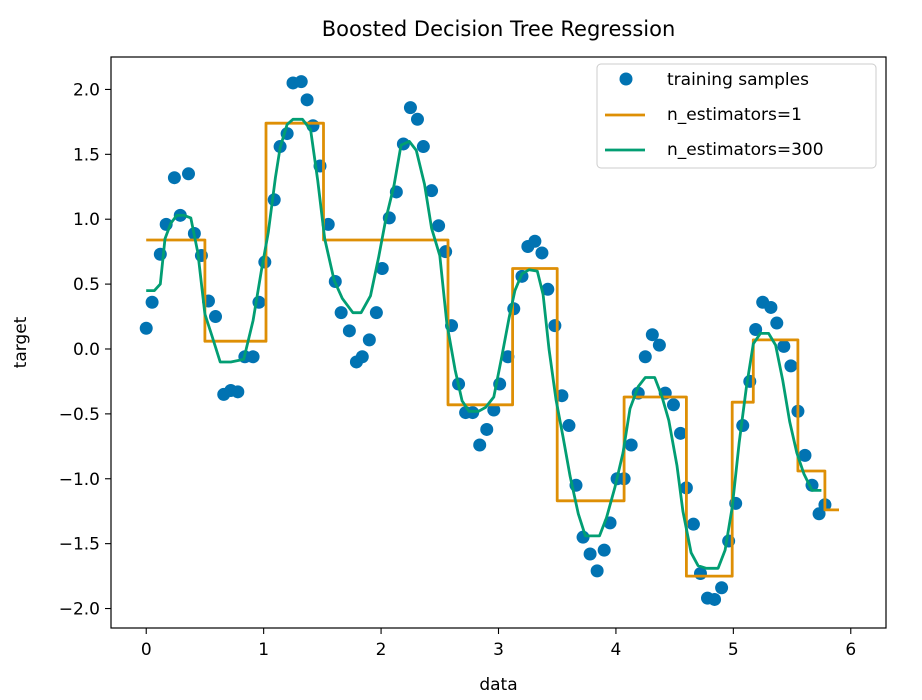 The height and width of the screenshot is (700, 922). Describe the element at coordinates (79, 545) in the screenshot. I see `y-tick-label: −1.5` at that location.